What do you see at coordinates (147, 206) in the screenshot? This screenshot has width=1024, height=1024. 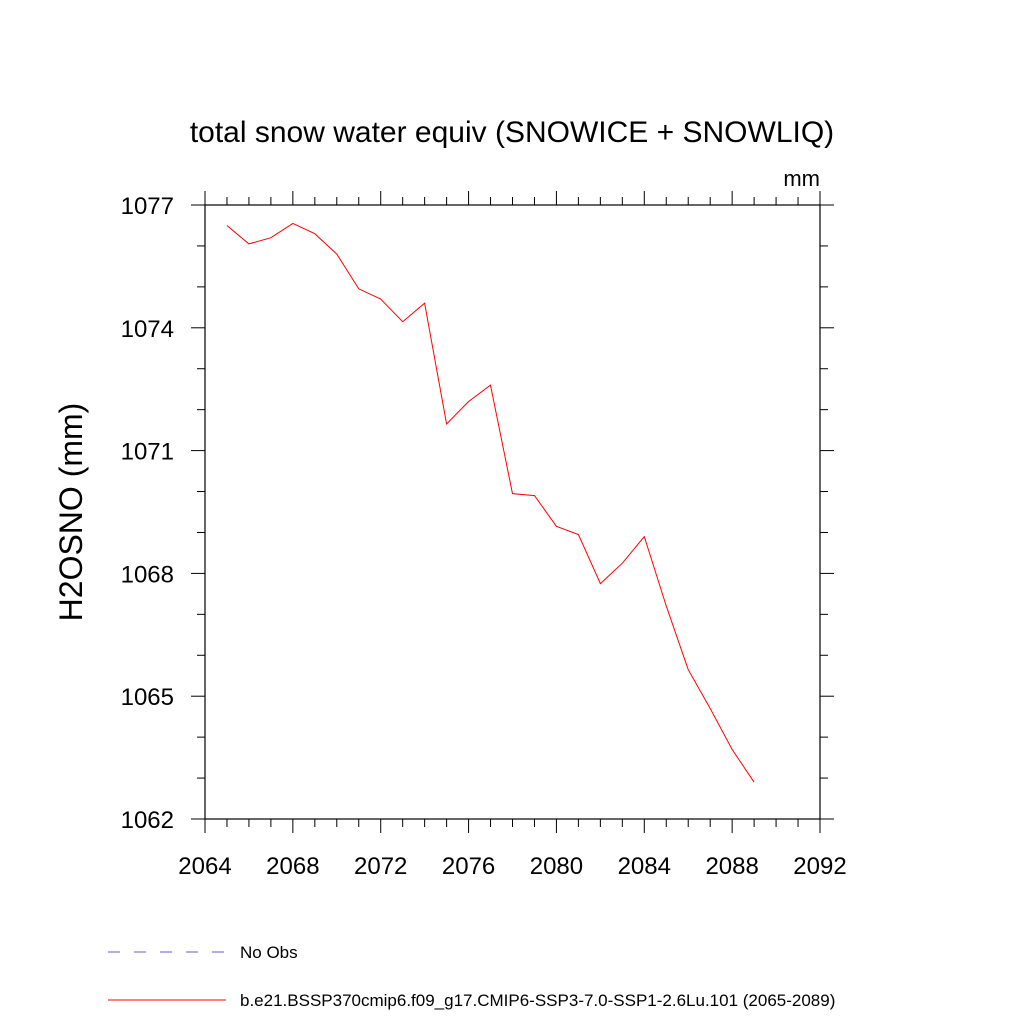 I see `y-tick-label: 1077` at bounding box center [147, 206].